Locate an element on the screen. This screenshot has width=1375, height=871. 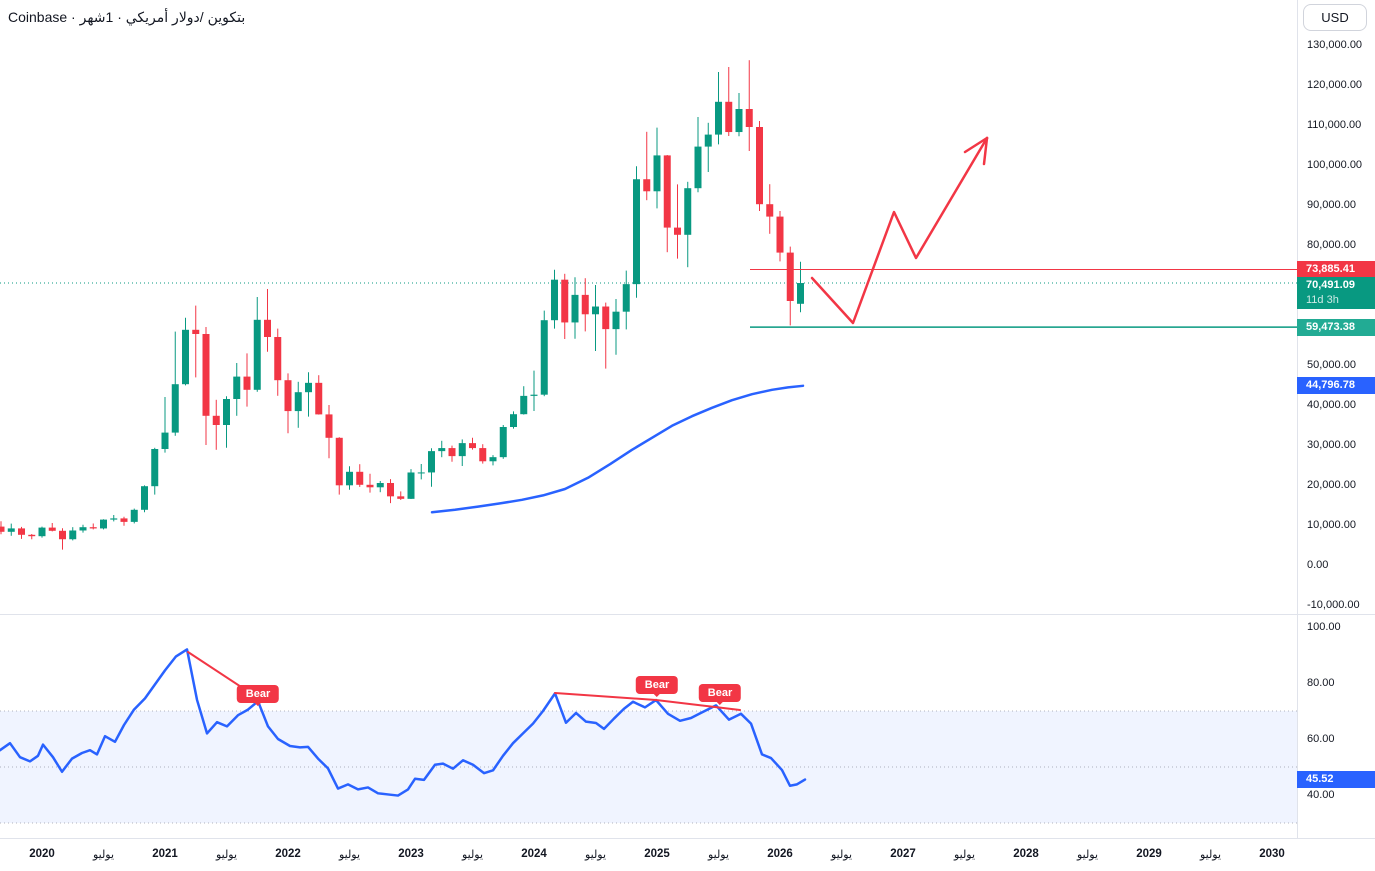
price-badge: 59,473.38 is located at coordinates (1336, 327).